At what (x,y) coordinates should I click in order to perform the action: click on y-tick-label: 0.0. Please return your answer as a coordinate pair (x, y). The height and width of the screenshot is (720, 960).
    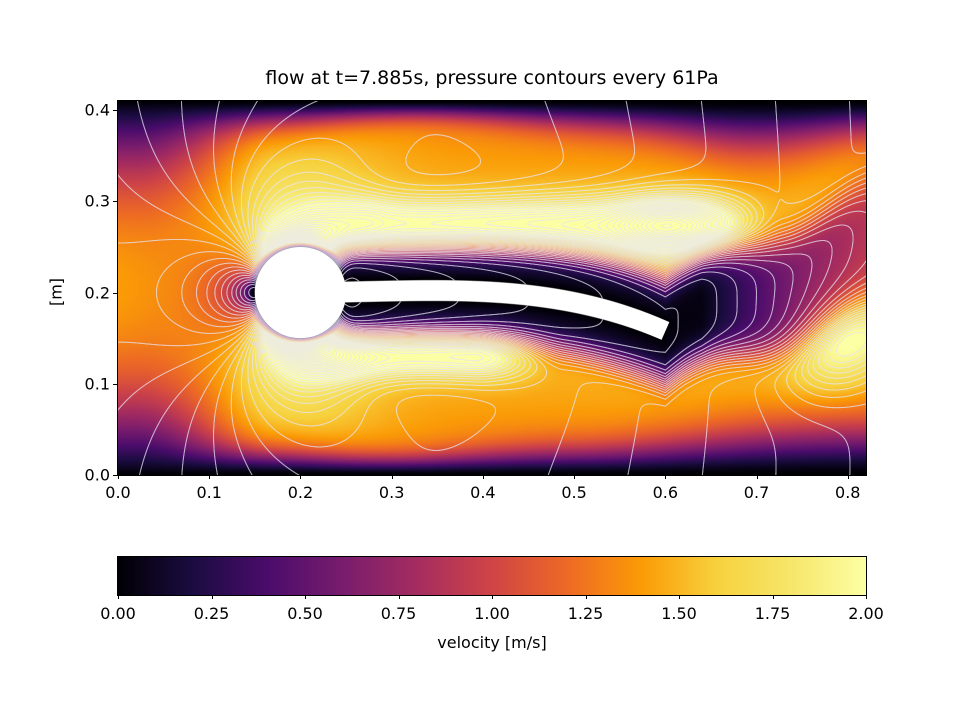
    Looking at the image, I should click on (97, 475).